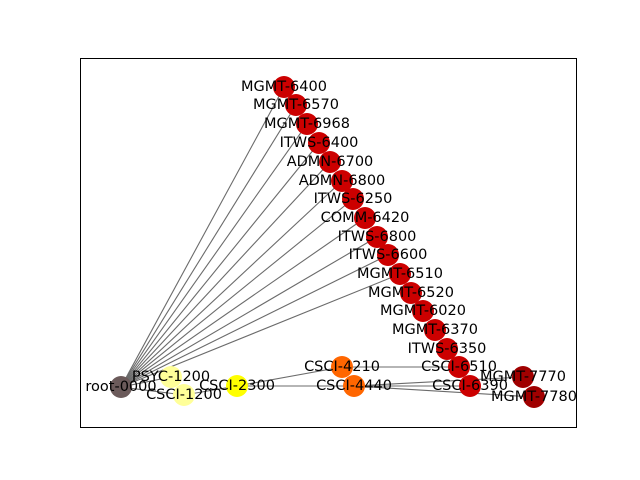 The height and width of the screenshot is (480, 640). I want to click on node-label-itws-6350: ITWS-6350, so click(447, 349).